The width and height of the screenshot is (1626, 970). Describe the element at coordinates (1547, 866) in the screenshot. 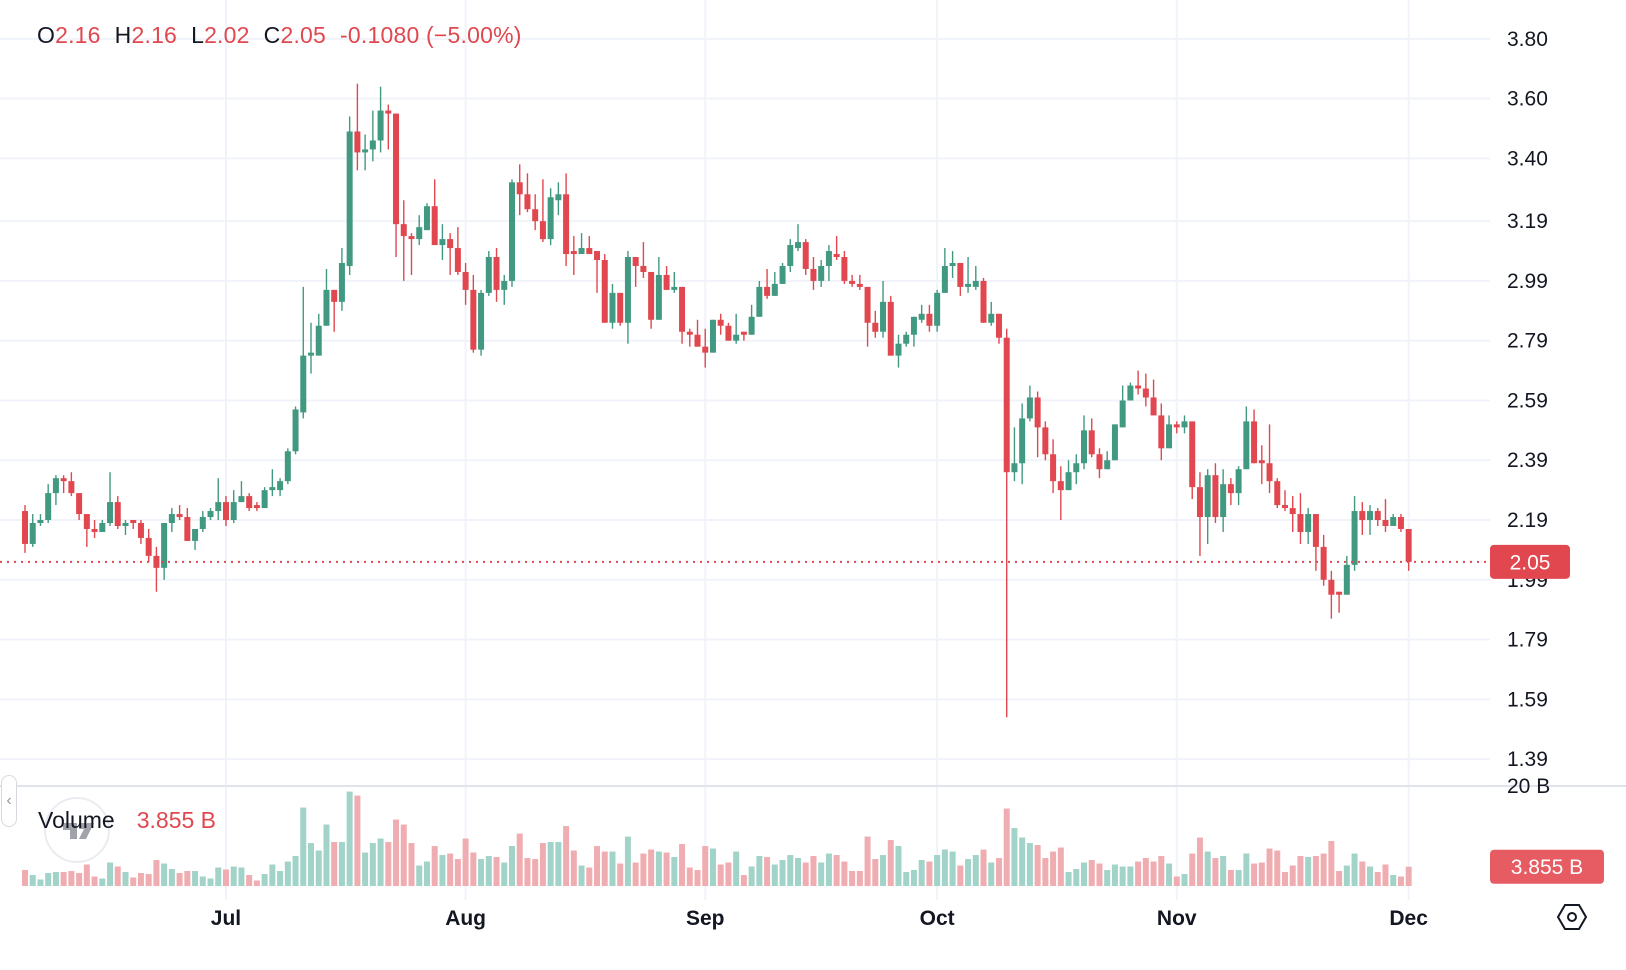

I see `last-volume-label: 3.855 B` at that location.